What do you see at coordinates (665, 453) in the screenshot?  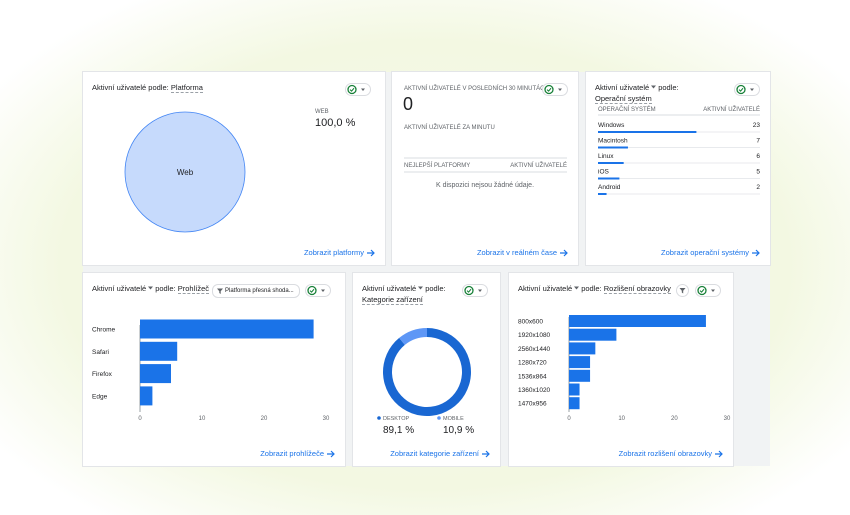 I see `link-text: Zobrazit rozlišení obrazovky` at bounding box center [665, 453].